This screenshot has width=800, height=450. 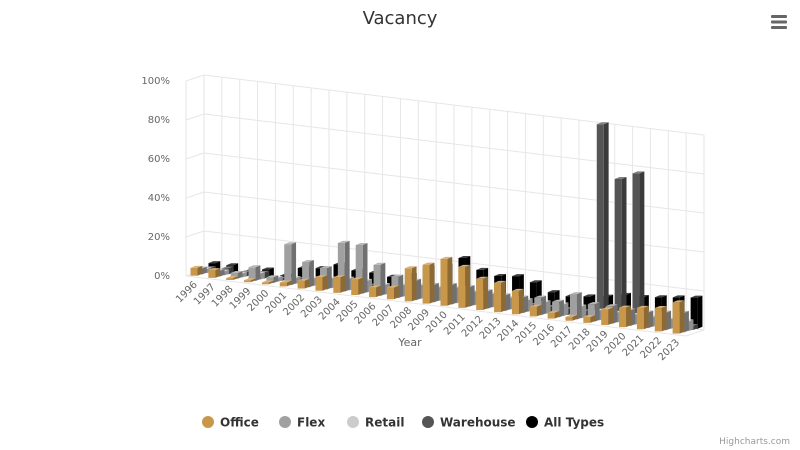 I want to click on legend-item-office: Office, so click(x=230, y=423).